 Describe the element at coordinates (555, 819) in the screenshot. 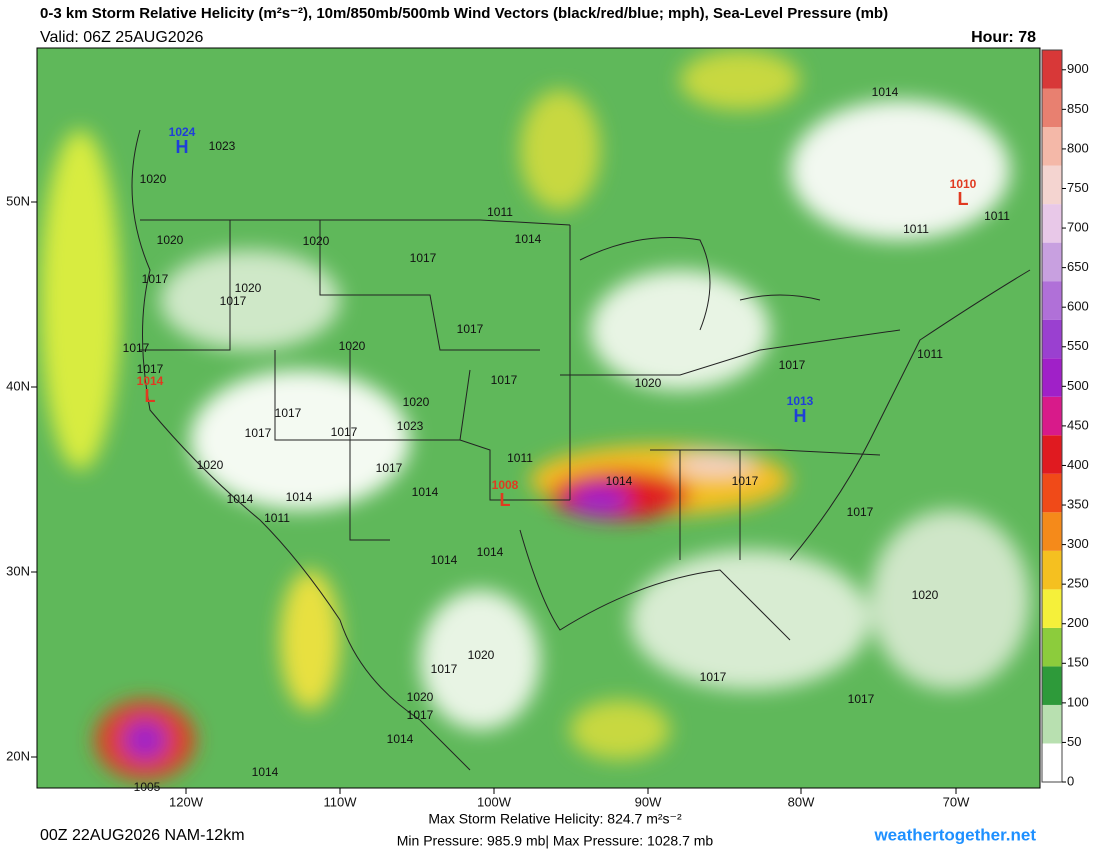

I see `max-helicity: Max Storm Relative Helicity: 824.7 m²s⁻²` at that location.